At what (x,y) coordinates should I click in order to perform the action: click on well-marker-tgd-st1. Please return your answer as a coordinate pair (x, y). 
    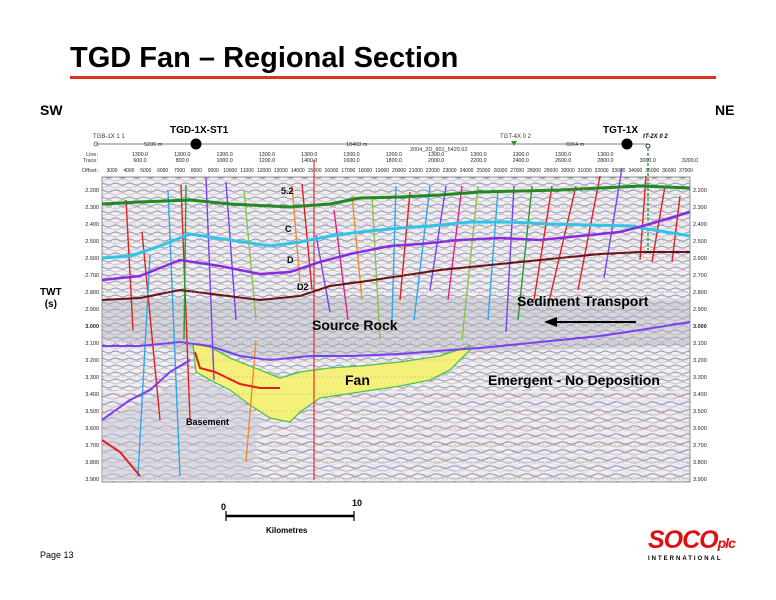
    Looking at the image, I should click on (196, 144).